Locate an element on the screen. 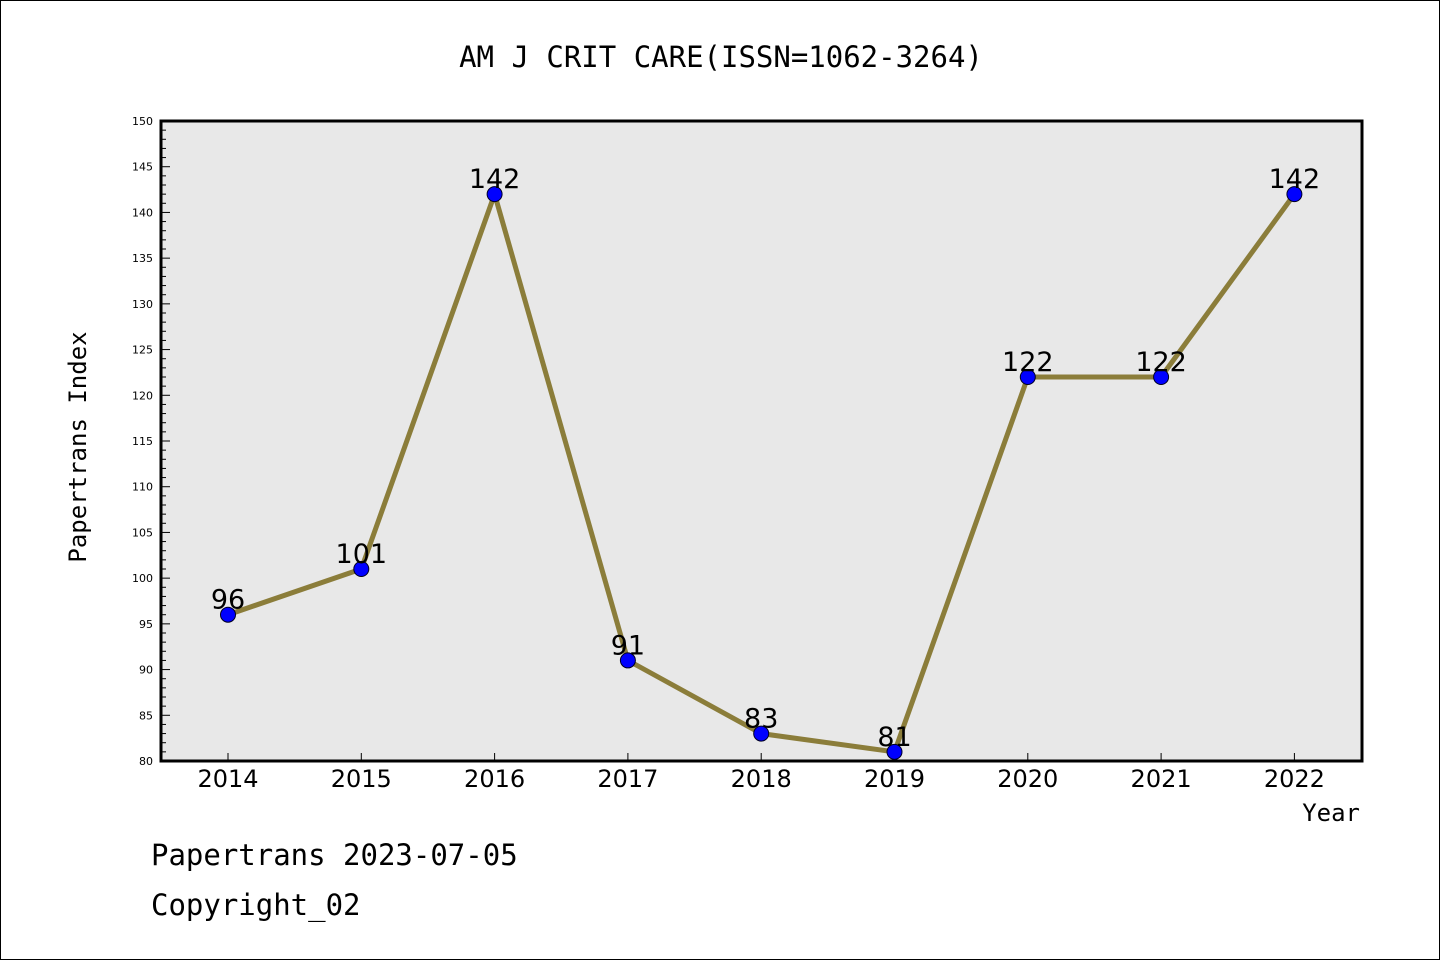 This screenshot has width=1440, height=961. y-tick-label: 105 is located at coordinates (142, 532).